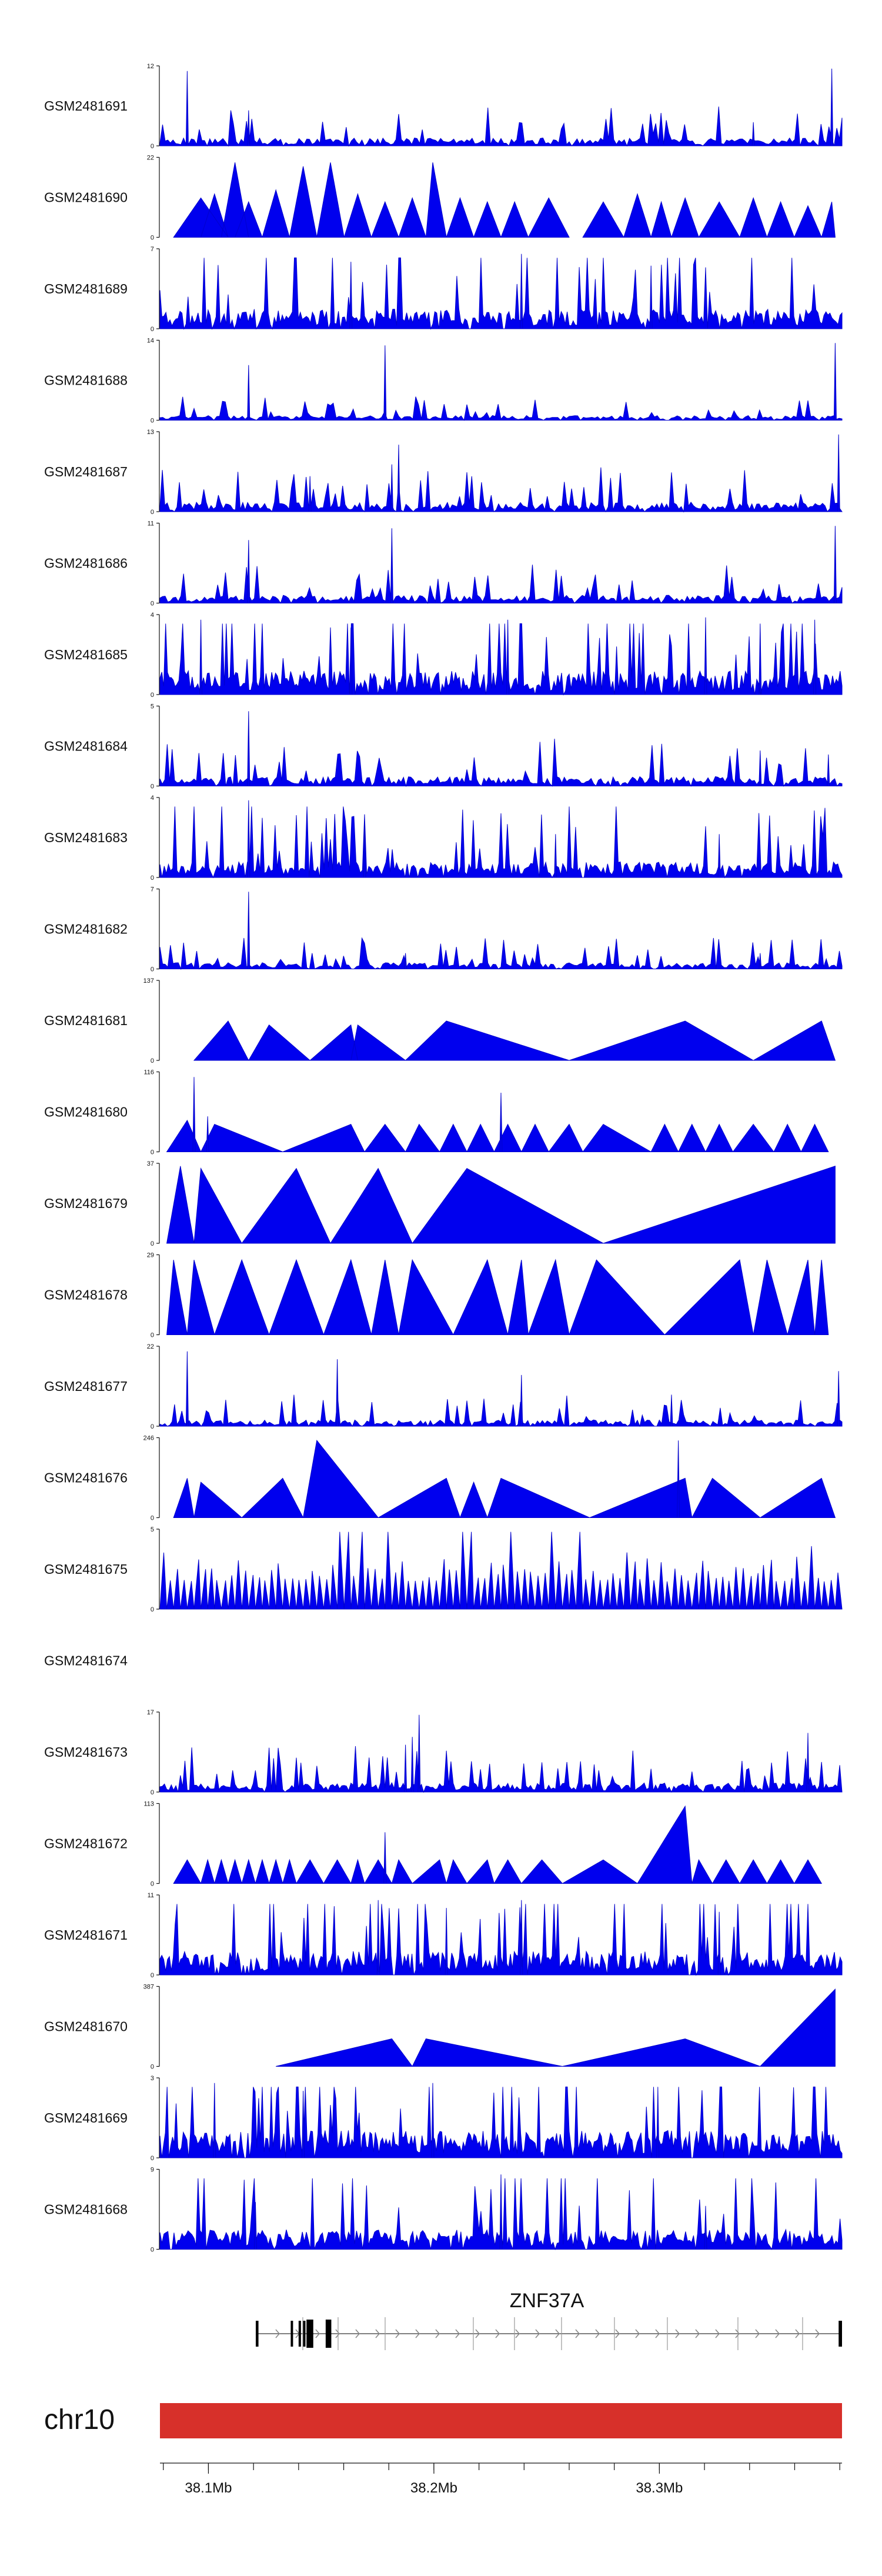 Image resolution: width=882 pixels, height=2576 pixels. I want to click on track-GSM2481679: GSM2481679 37 0, so click(440, 1203).